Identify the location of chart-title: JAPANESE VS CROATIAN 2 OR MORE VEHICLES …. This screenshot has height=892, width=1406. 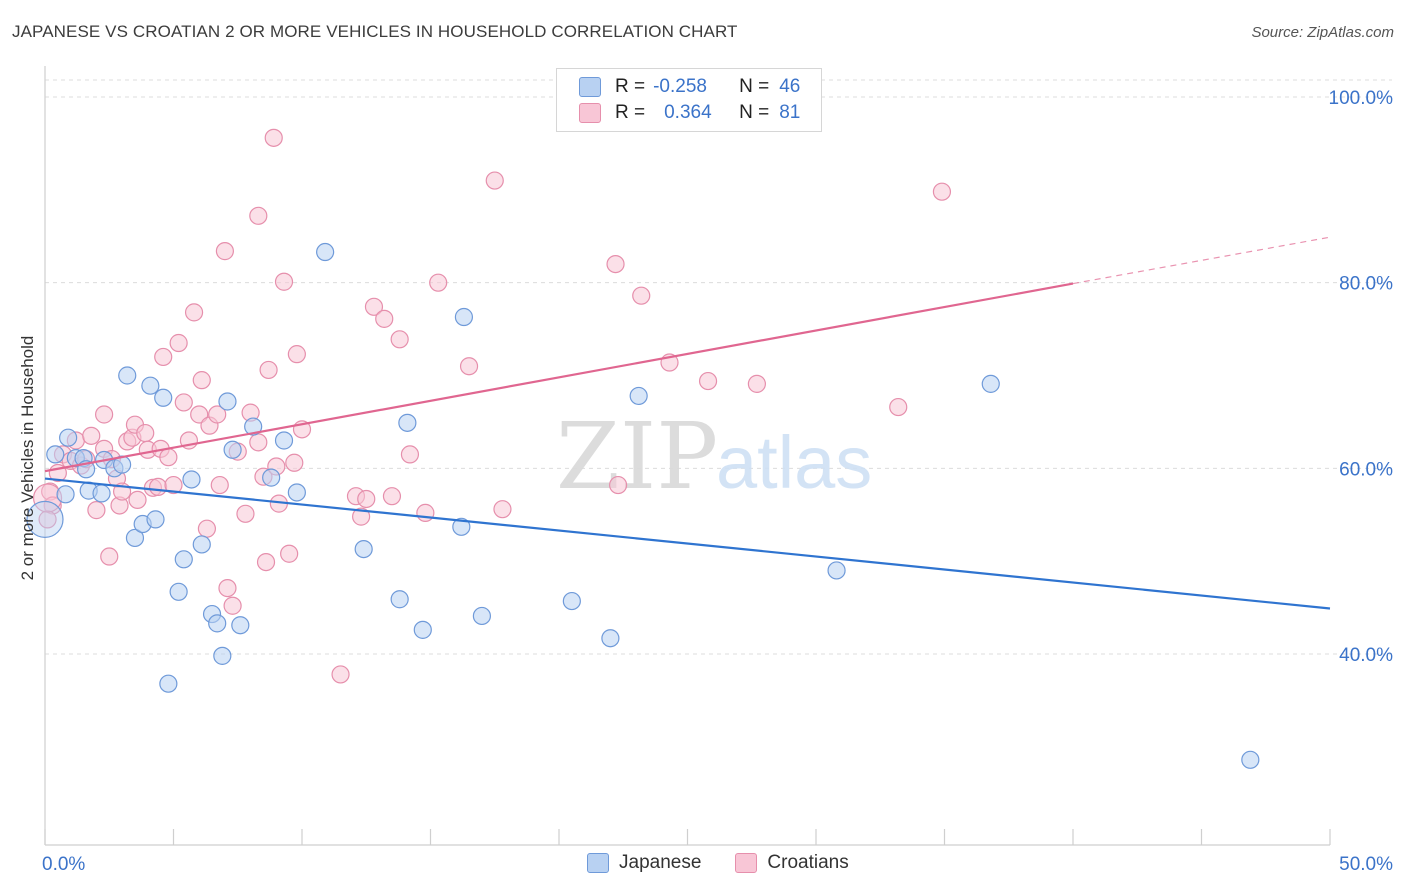
(375, 31).